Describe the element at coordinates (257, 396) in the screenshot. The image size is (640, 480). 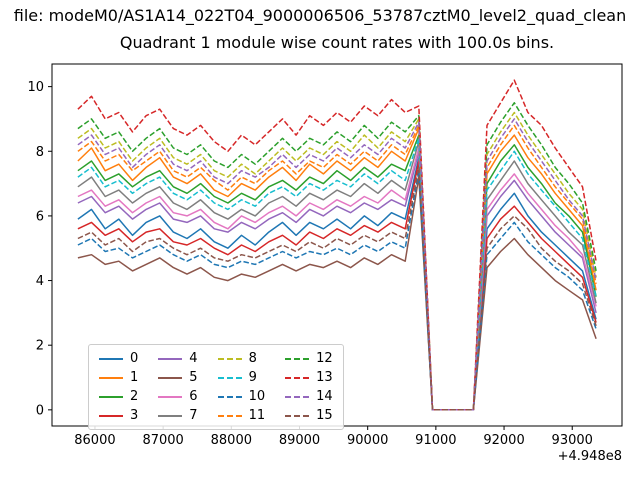
I see `legend-label: 10` at that location.